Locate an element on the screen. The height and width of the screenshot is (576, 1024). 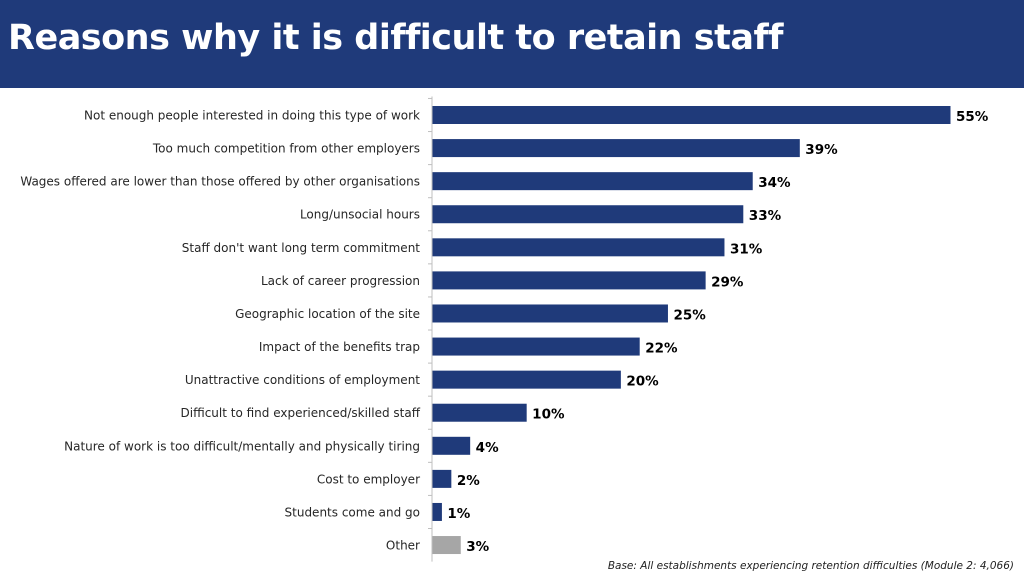
value-label: 33% is located at coordinates (765, 216).